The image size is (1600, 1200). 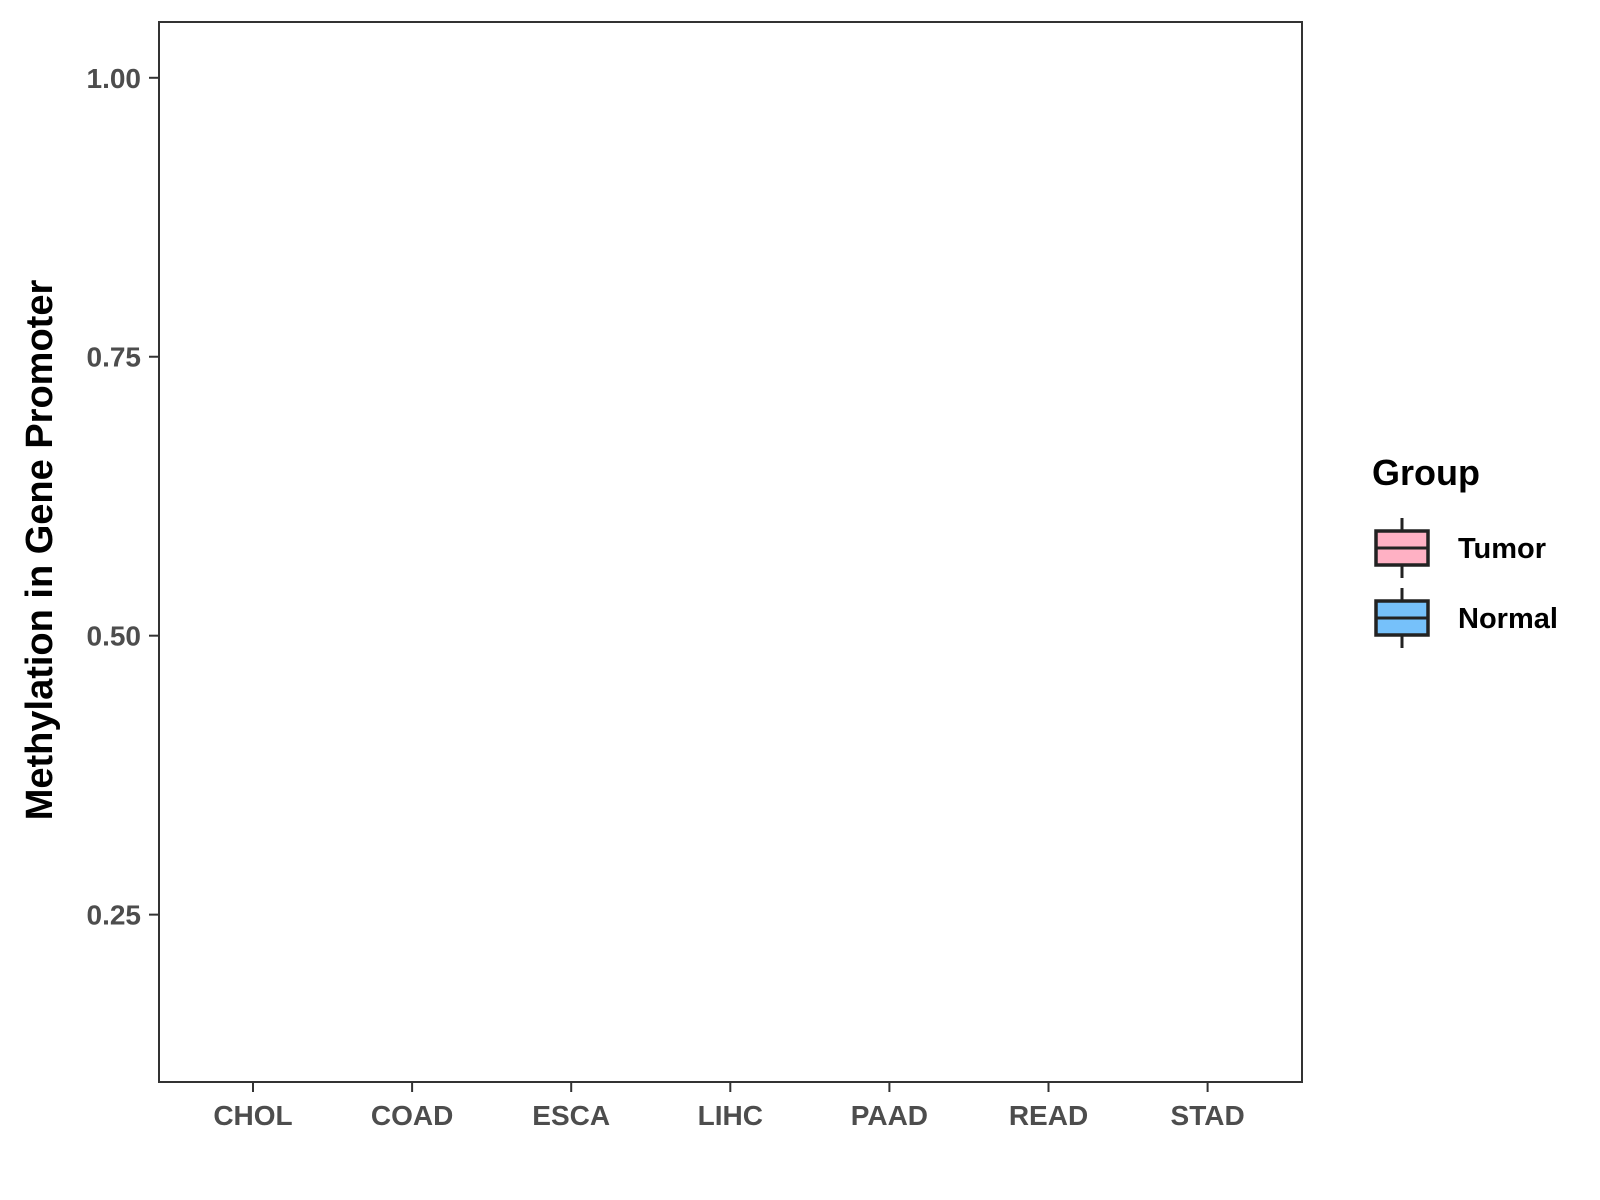 What do you see at coordinates (252, 1115) in the screenshot?
I see `x-tick-label: CHOL` at bounding box center [252, 1115].